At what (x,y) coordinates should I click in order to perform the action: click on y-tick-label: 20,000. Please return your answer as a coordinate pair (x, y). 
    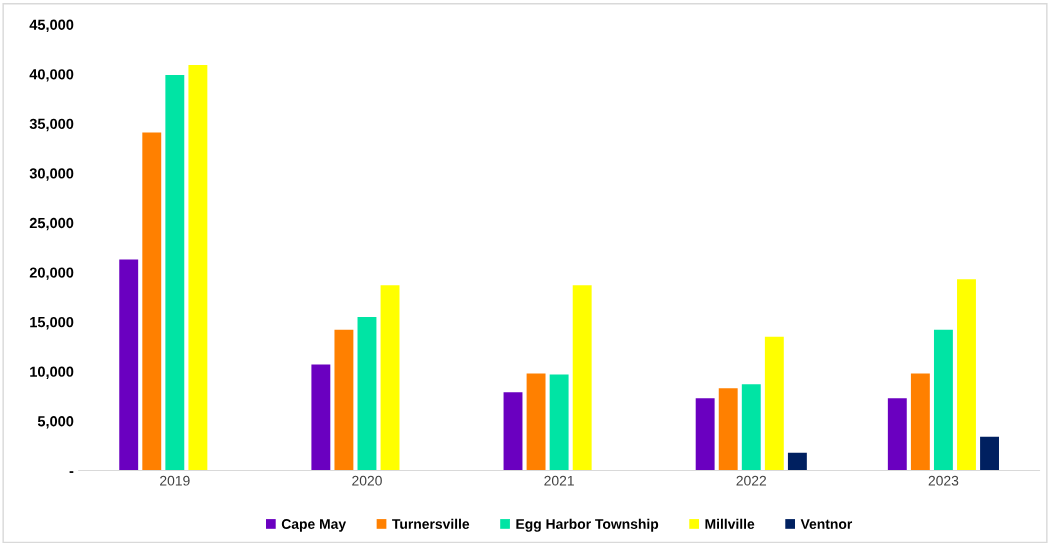
    Looking at the image, I should click on (51, 273).